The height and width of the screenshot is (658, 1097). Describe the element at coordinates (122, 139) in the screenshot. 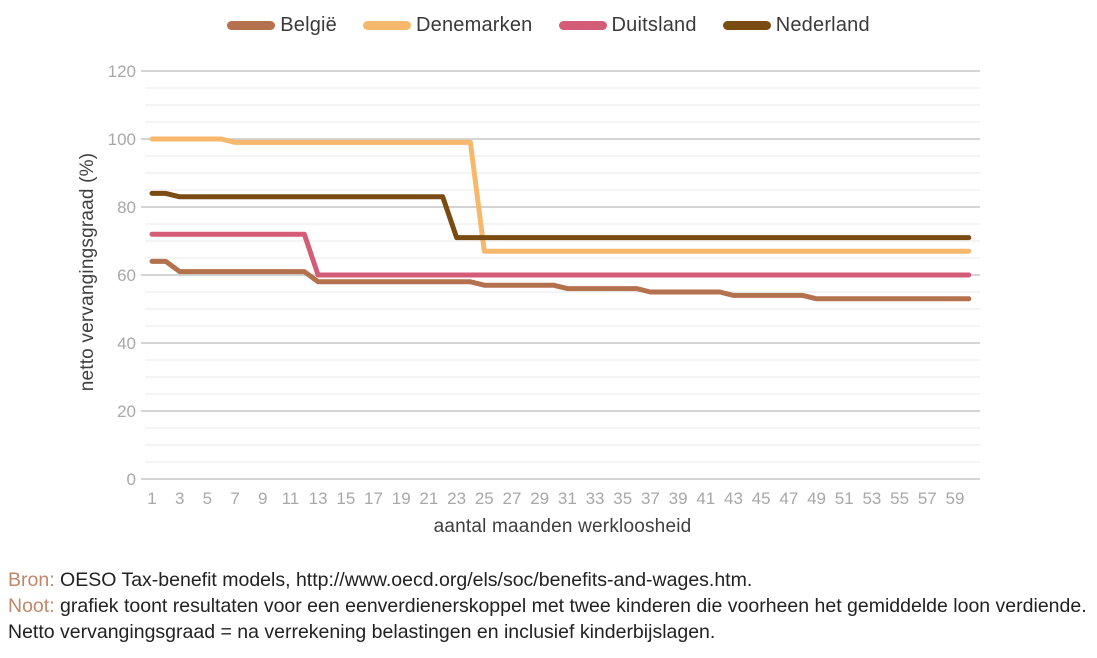

I see `y-tick-label: 100` at that location.